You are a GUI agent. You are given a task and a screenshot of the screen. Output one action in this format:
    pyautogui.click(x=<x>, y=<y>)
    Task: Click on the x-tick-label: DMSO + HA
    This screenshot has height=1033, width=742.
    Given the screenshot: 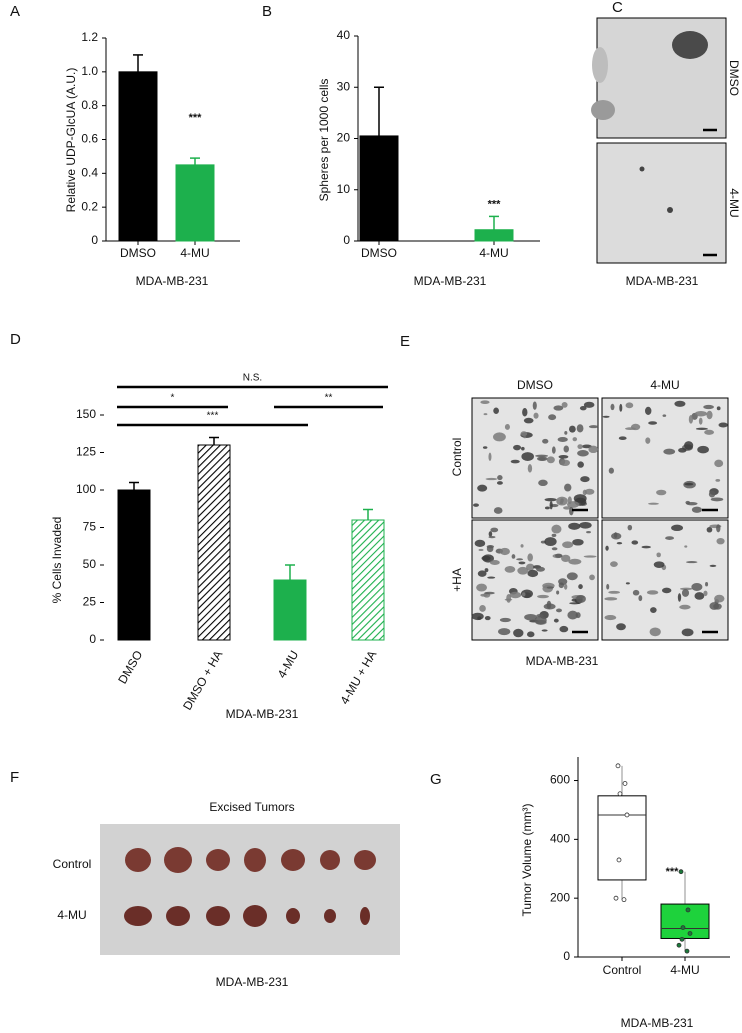 What is the action you would take?
    pyautogui.click(x=202, y=680)
    